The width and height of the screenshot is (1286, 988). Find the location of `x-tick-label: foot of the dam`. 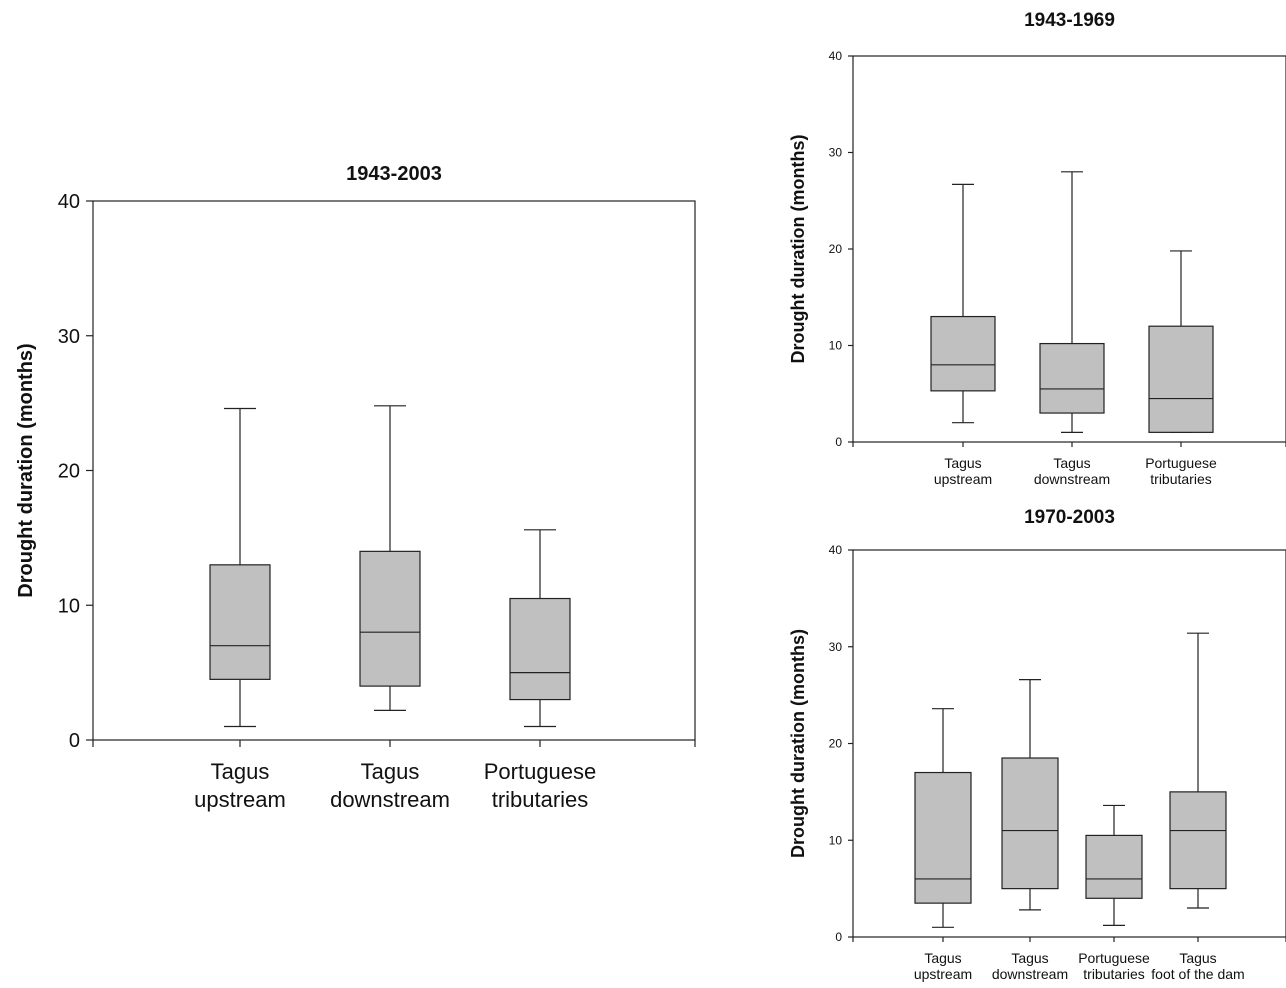

x-tick-label: foot of the dam is located at coordinates (1197, 974).